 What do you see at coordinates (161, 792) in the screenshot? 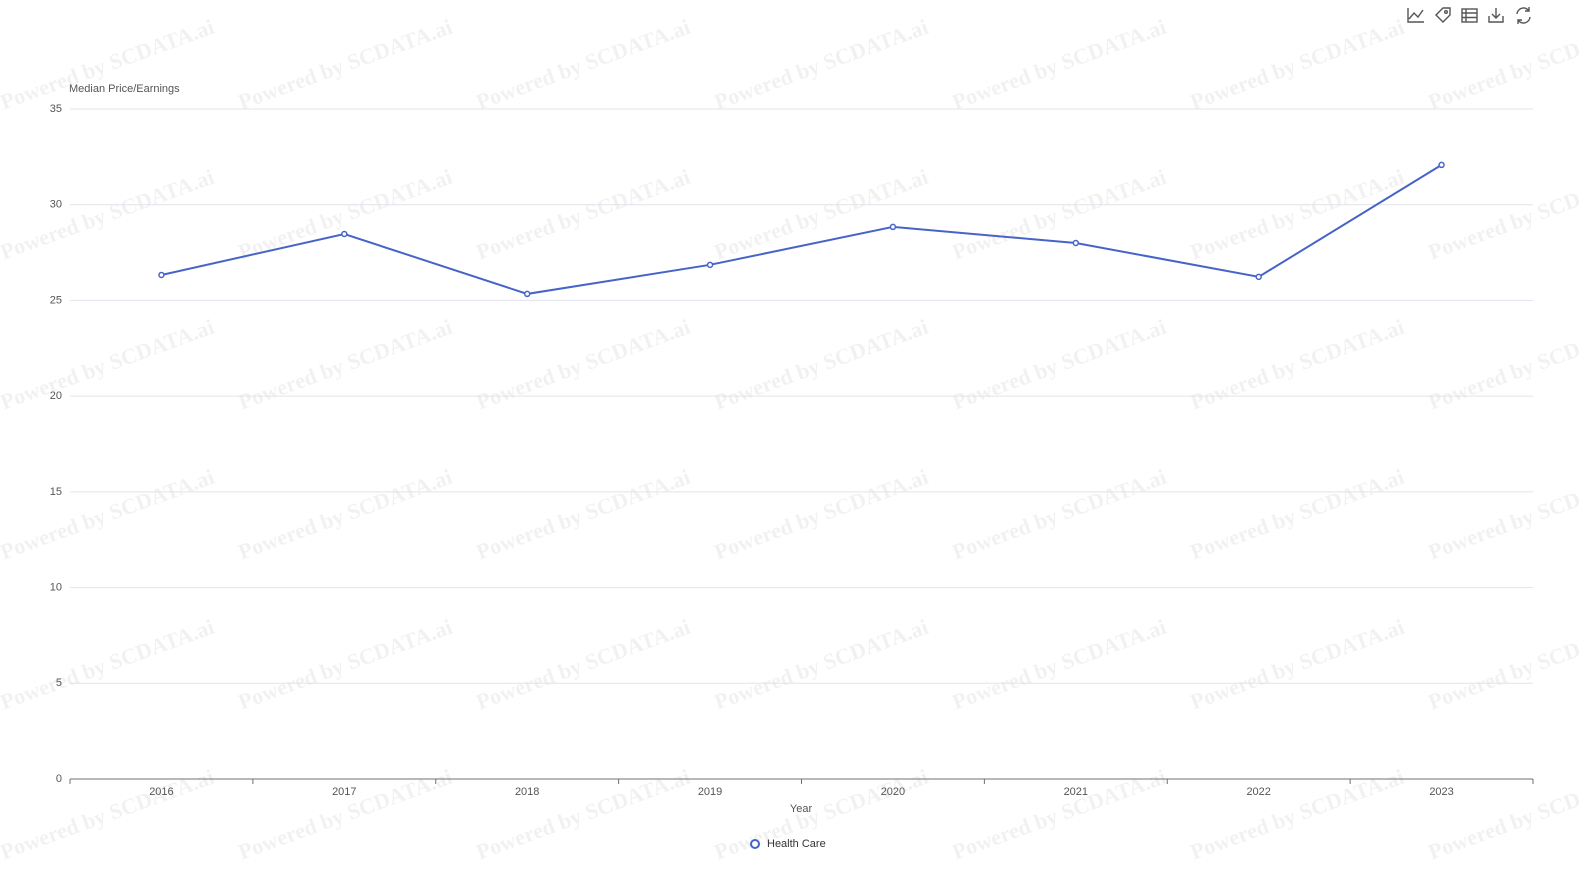
I see `x-tick-label: 2016` at bounding box center [161, 792].